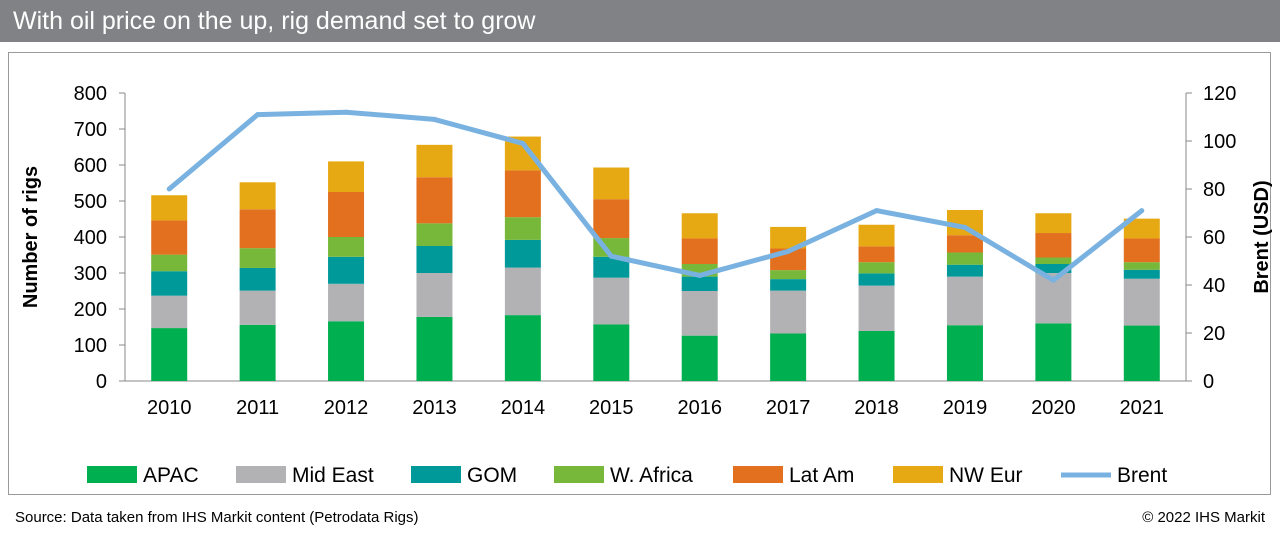  What do you see at coordinates (346, 214) in the screenshot?
I see `bar-lat-am-2012` at bounding box center [346, 214].